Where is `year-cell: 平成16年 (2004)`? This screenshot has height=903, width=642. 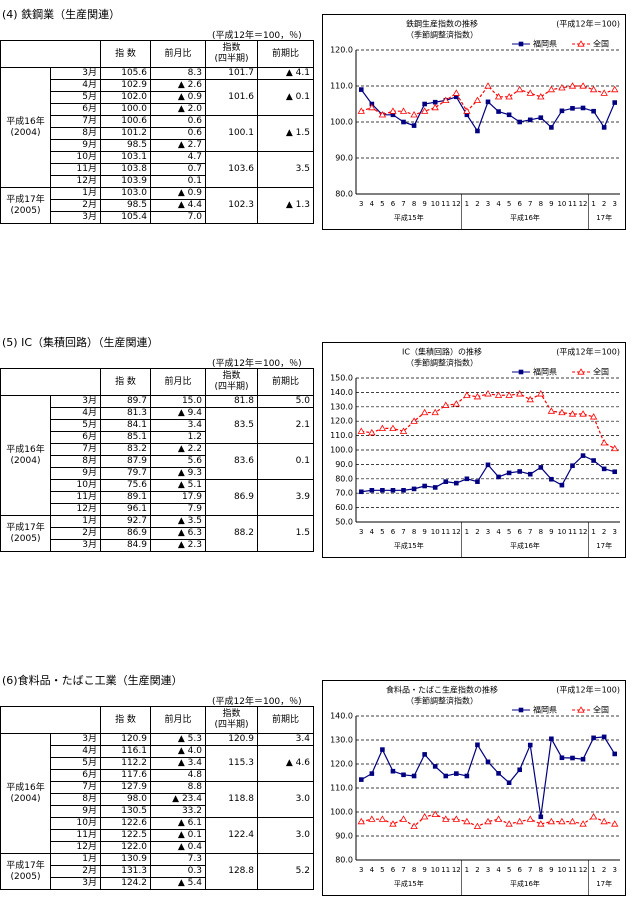
year-cell: 平成16年 (2004) is located at coordinates (25, 455).